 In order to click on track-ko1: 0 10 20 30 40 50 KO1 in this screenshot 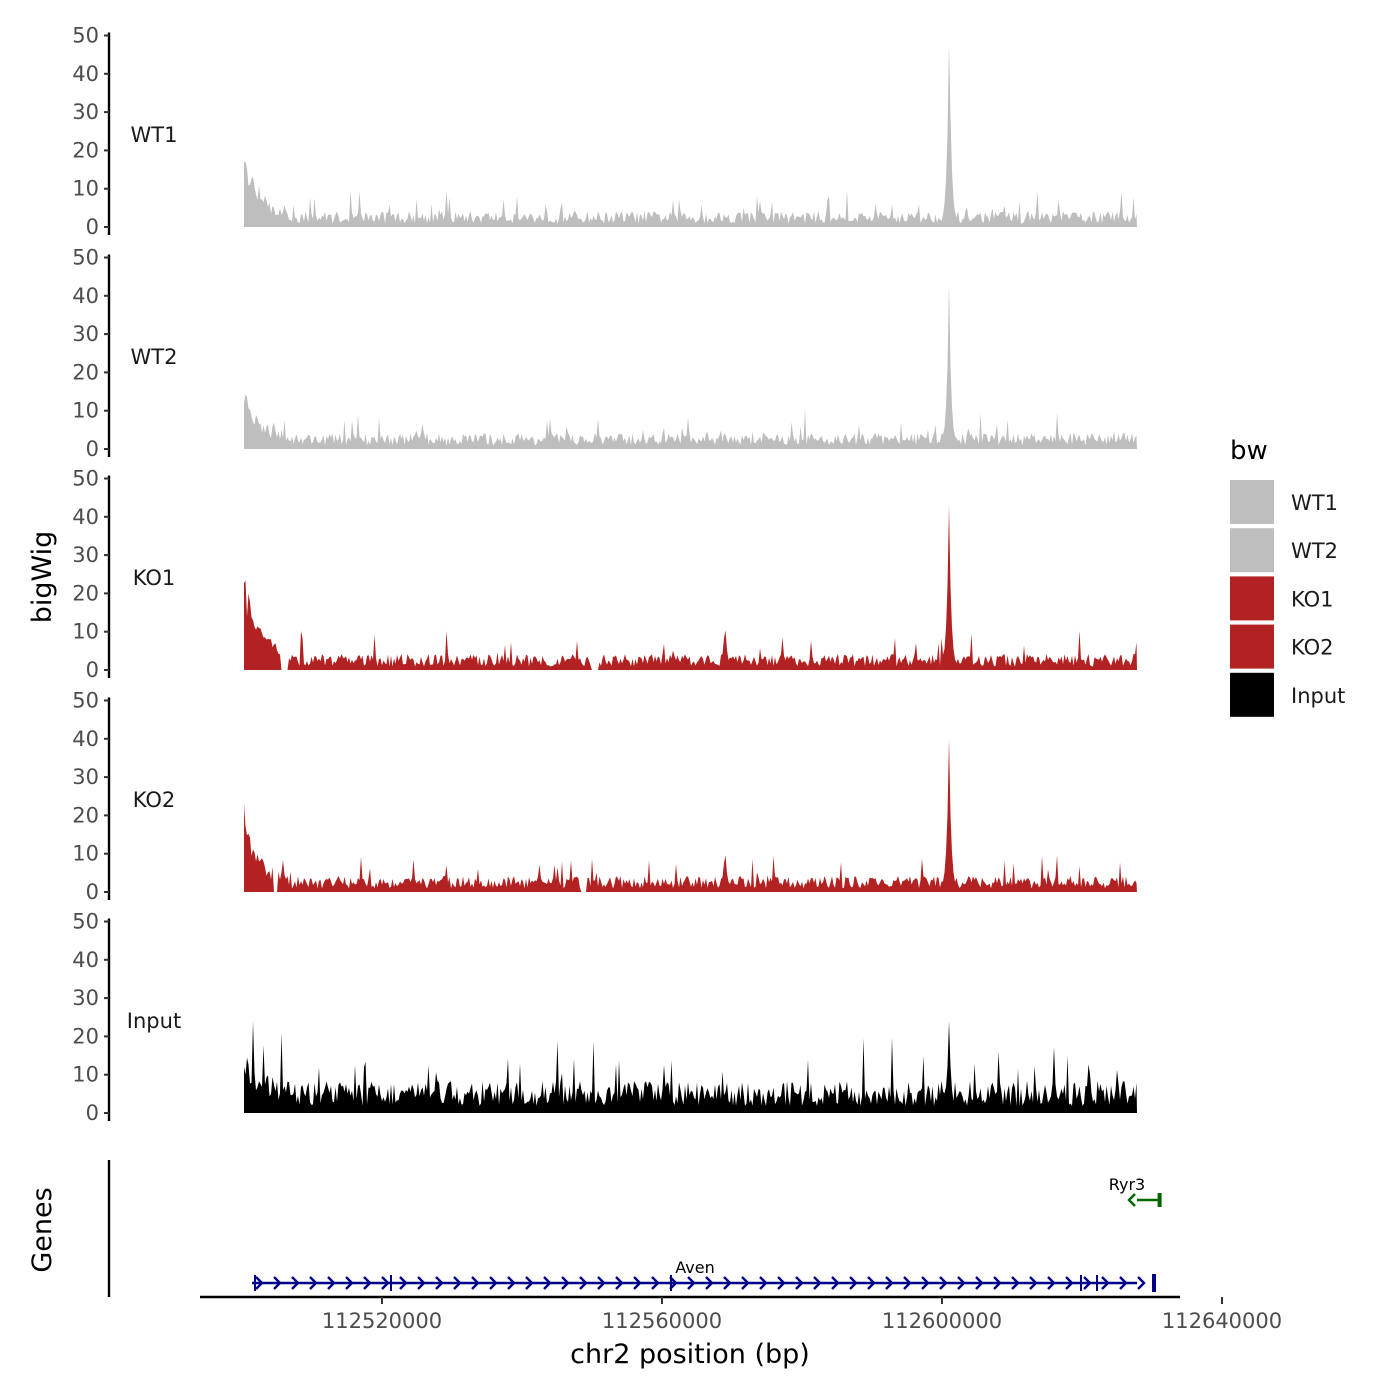, I will do `click(604, 574)`.